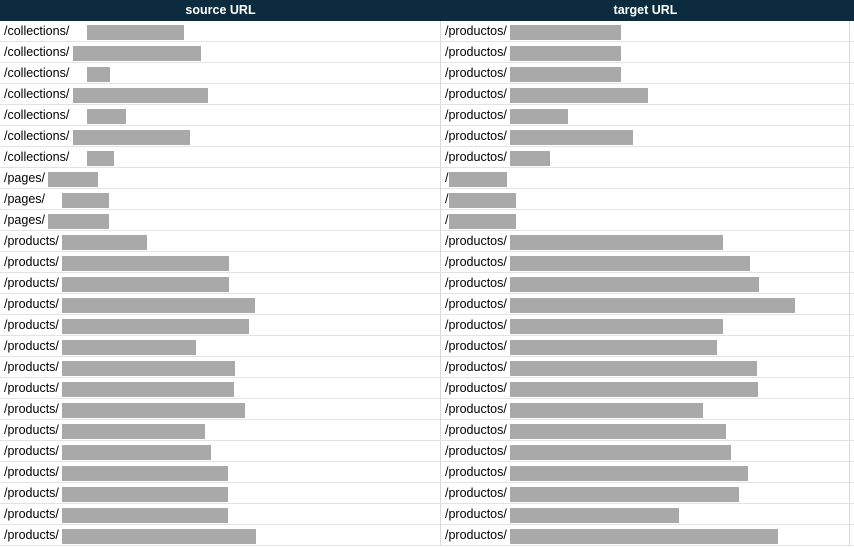  Describe the element at coordinates (25, 220) in the screenshot. I see `source-url-text: /pages/` at that location.